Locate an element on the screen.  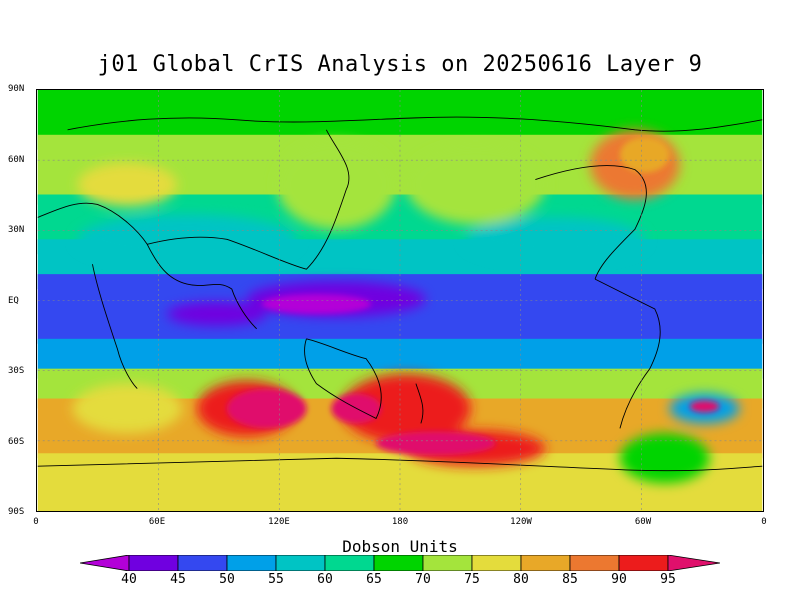
lon-label-0-left: 0 is located at coordinates (36, 522).